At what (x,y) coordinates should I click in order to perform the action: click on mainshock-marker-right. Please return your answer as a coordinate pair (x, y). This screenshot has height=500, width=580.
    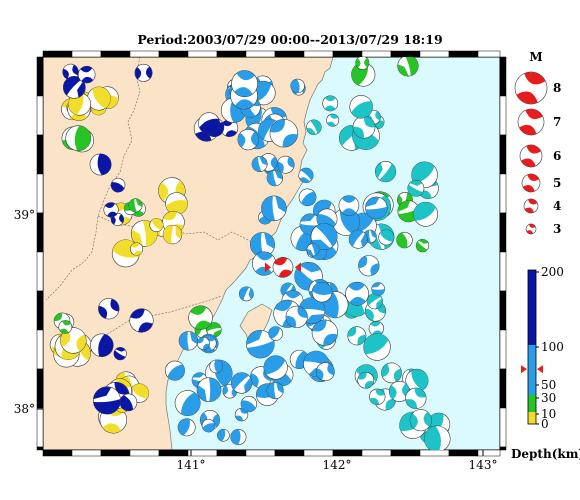
    Looking at the image, I should click on (297, 267).